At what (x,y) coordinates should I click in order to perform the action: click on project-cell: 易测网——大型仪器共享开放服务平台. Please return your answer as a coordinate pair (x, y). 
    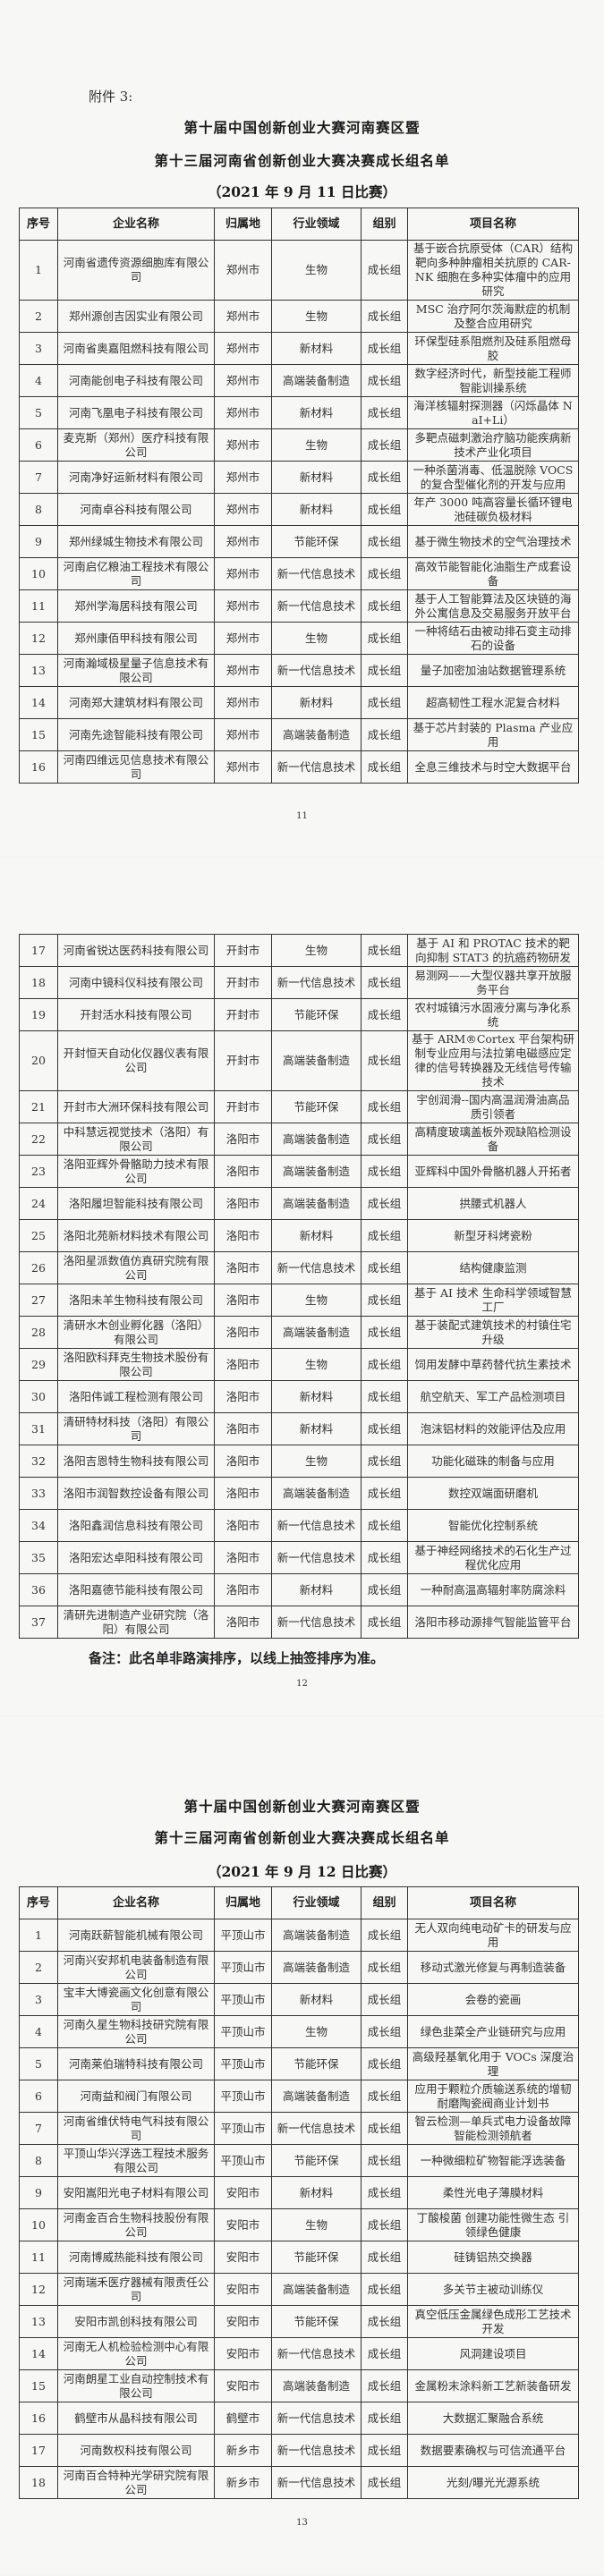
    Looking at the image, I should click on (493, 982).